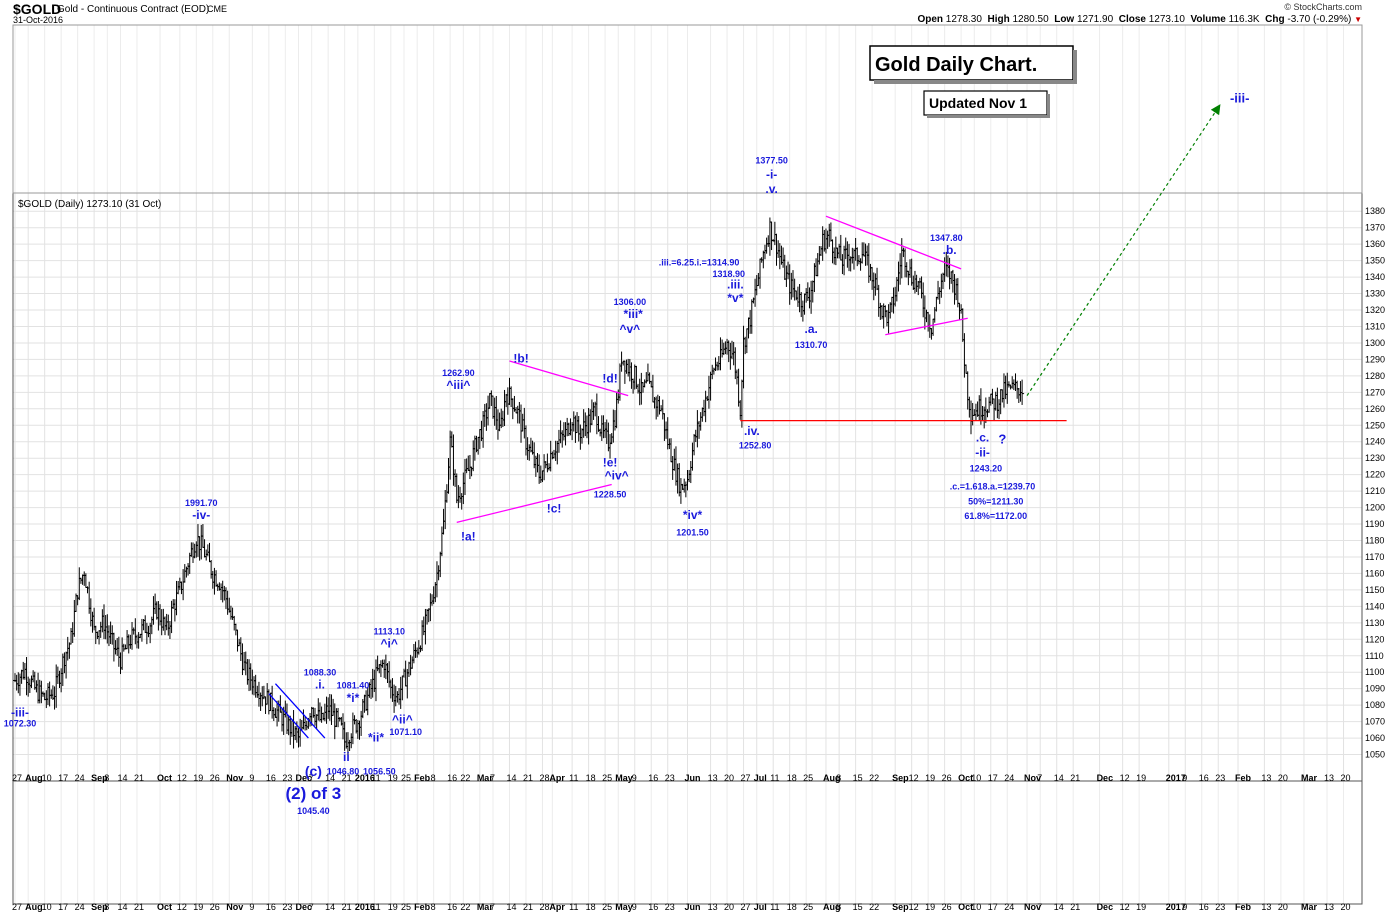 Image resolution: width=1400 pixels, height=913 pixels. Describe the element at coordinates (1358, 19) in the screenshot. I see `chg-down-arrow-icon: ▼` at that location.